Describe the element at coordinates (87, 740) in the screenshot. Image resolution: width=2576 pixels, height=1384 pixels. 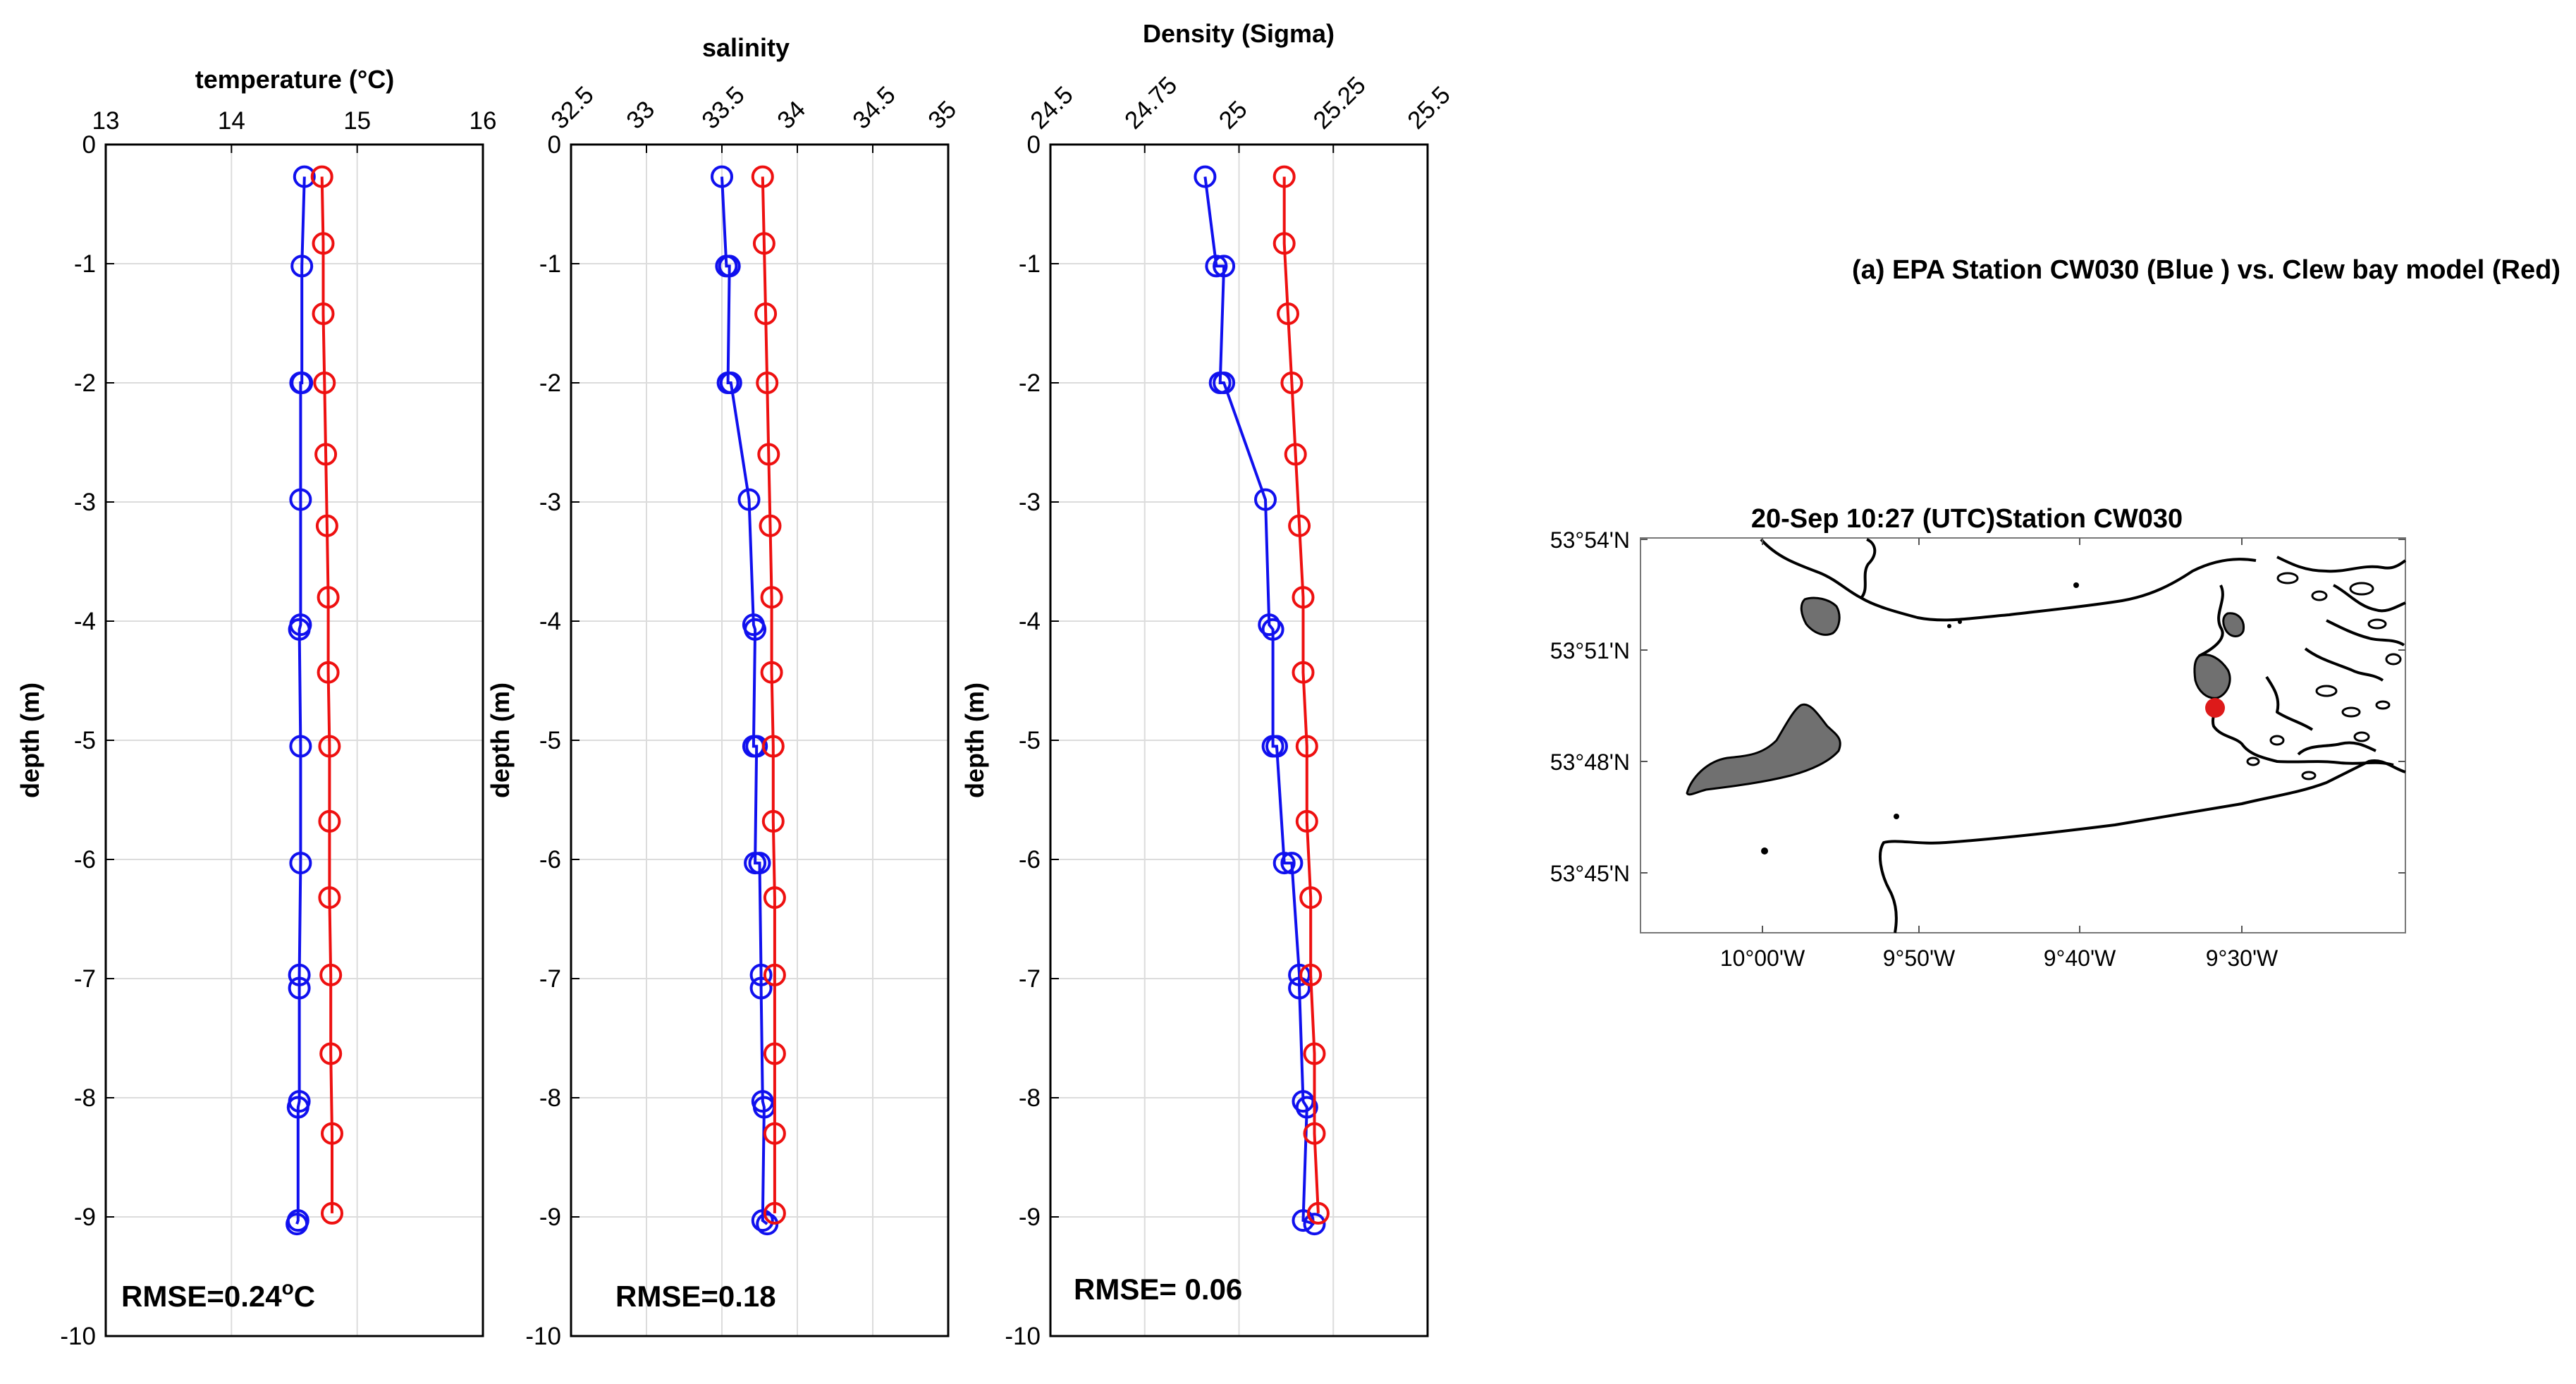
I see `temperature-yticks: 0 -1 -2 -3 -4 -5 -6 -7 -8 -9 -10` at that location.